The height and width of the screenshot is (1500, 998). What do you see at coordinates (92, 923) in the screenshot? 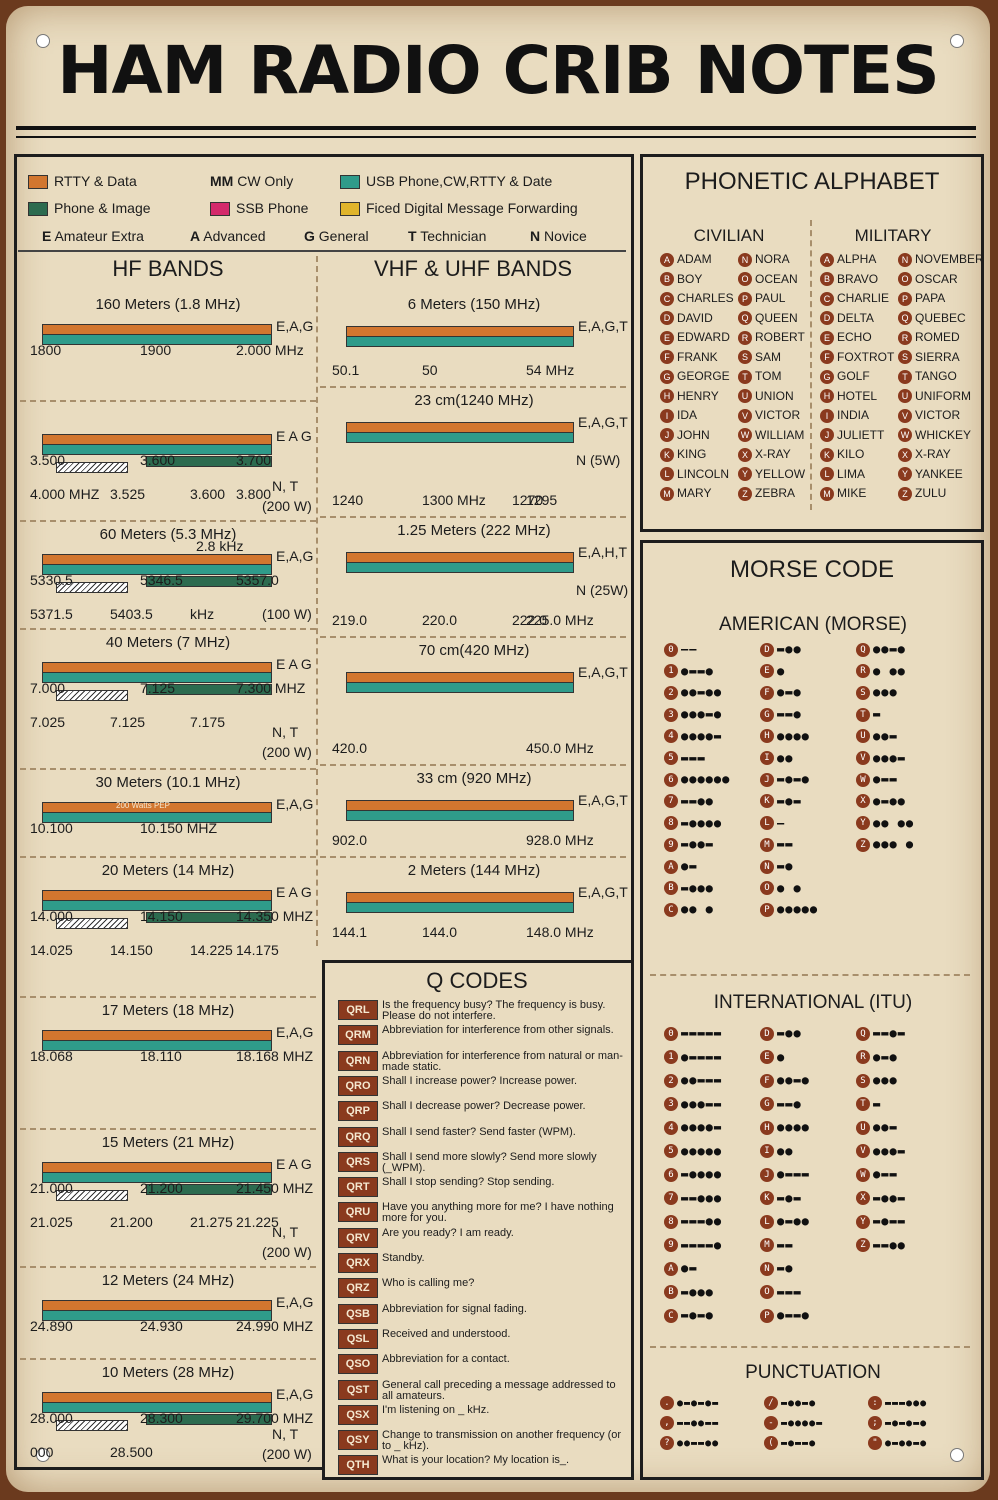
I see `hf-band-cw-bar` at bounding box center [92, 923].